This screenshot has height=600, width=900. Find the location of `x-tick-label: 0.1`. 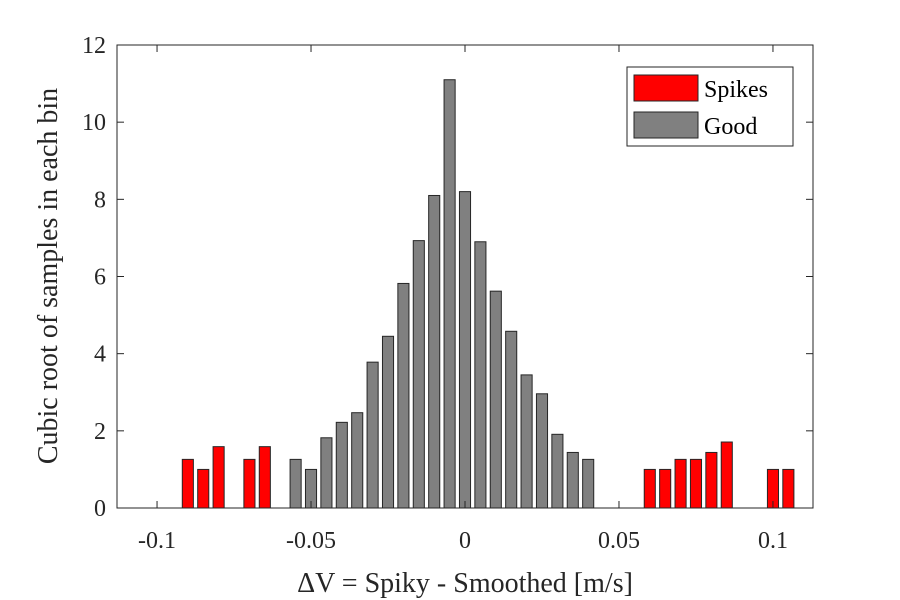

x-tick-label: 0.1 is located at coordinates (773, 541).